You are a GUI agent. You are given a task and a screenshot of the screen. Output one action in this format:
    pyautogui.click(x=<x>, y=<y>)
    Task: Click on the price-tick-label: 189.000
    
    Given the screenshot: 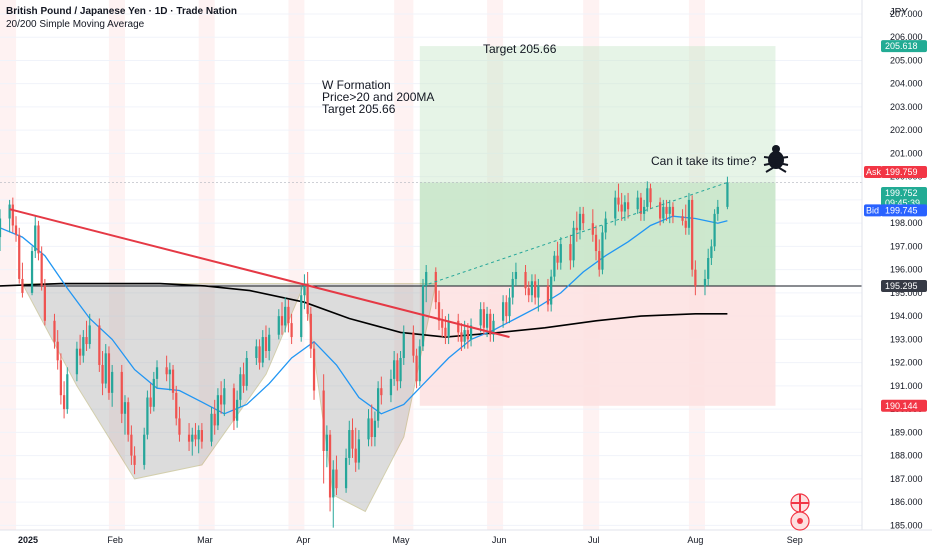 What is the action you would take?
    pyautogui.click(x=906, y=432)
    